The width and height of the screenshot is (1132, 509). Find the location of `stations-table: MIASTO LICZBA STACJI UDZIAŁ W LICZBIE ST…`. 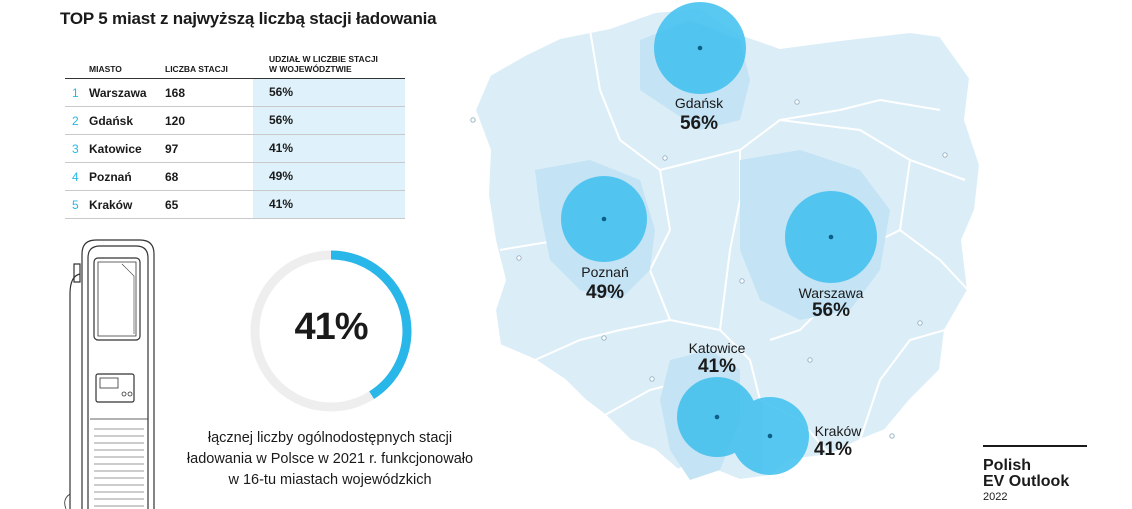

stations-table: MIASTO LICZBA STACJI UDZIAŁ W LICZBIE ST… is located at coordinates (235, 133).